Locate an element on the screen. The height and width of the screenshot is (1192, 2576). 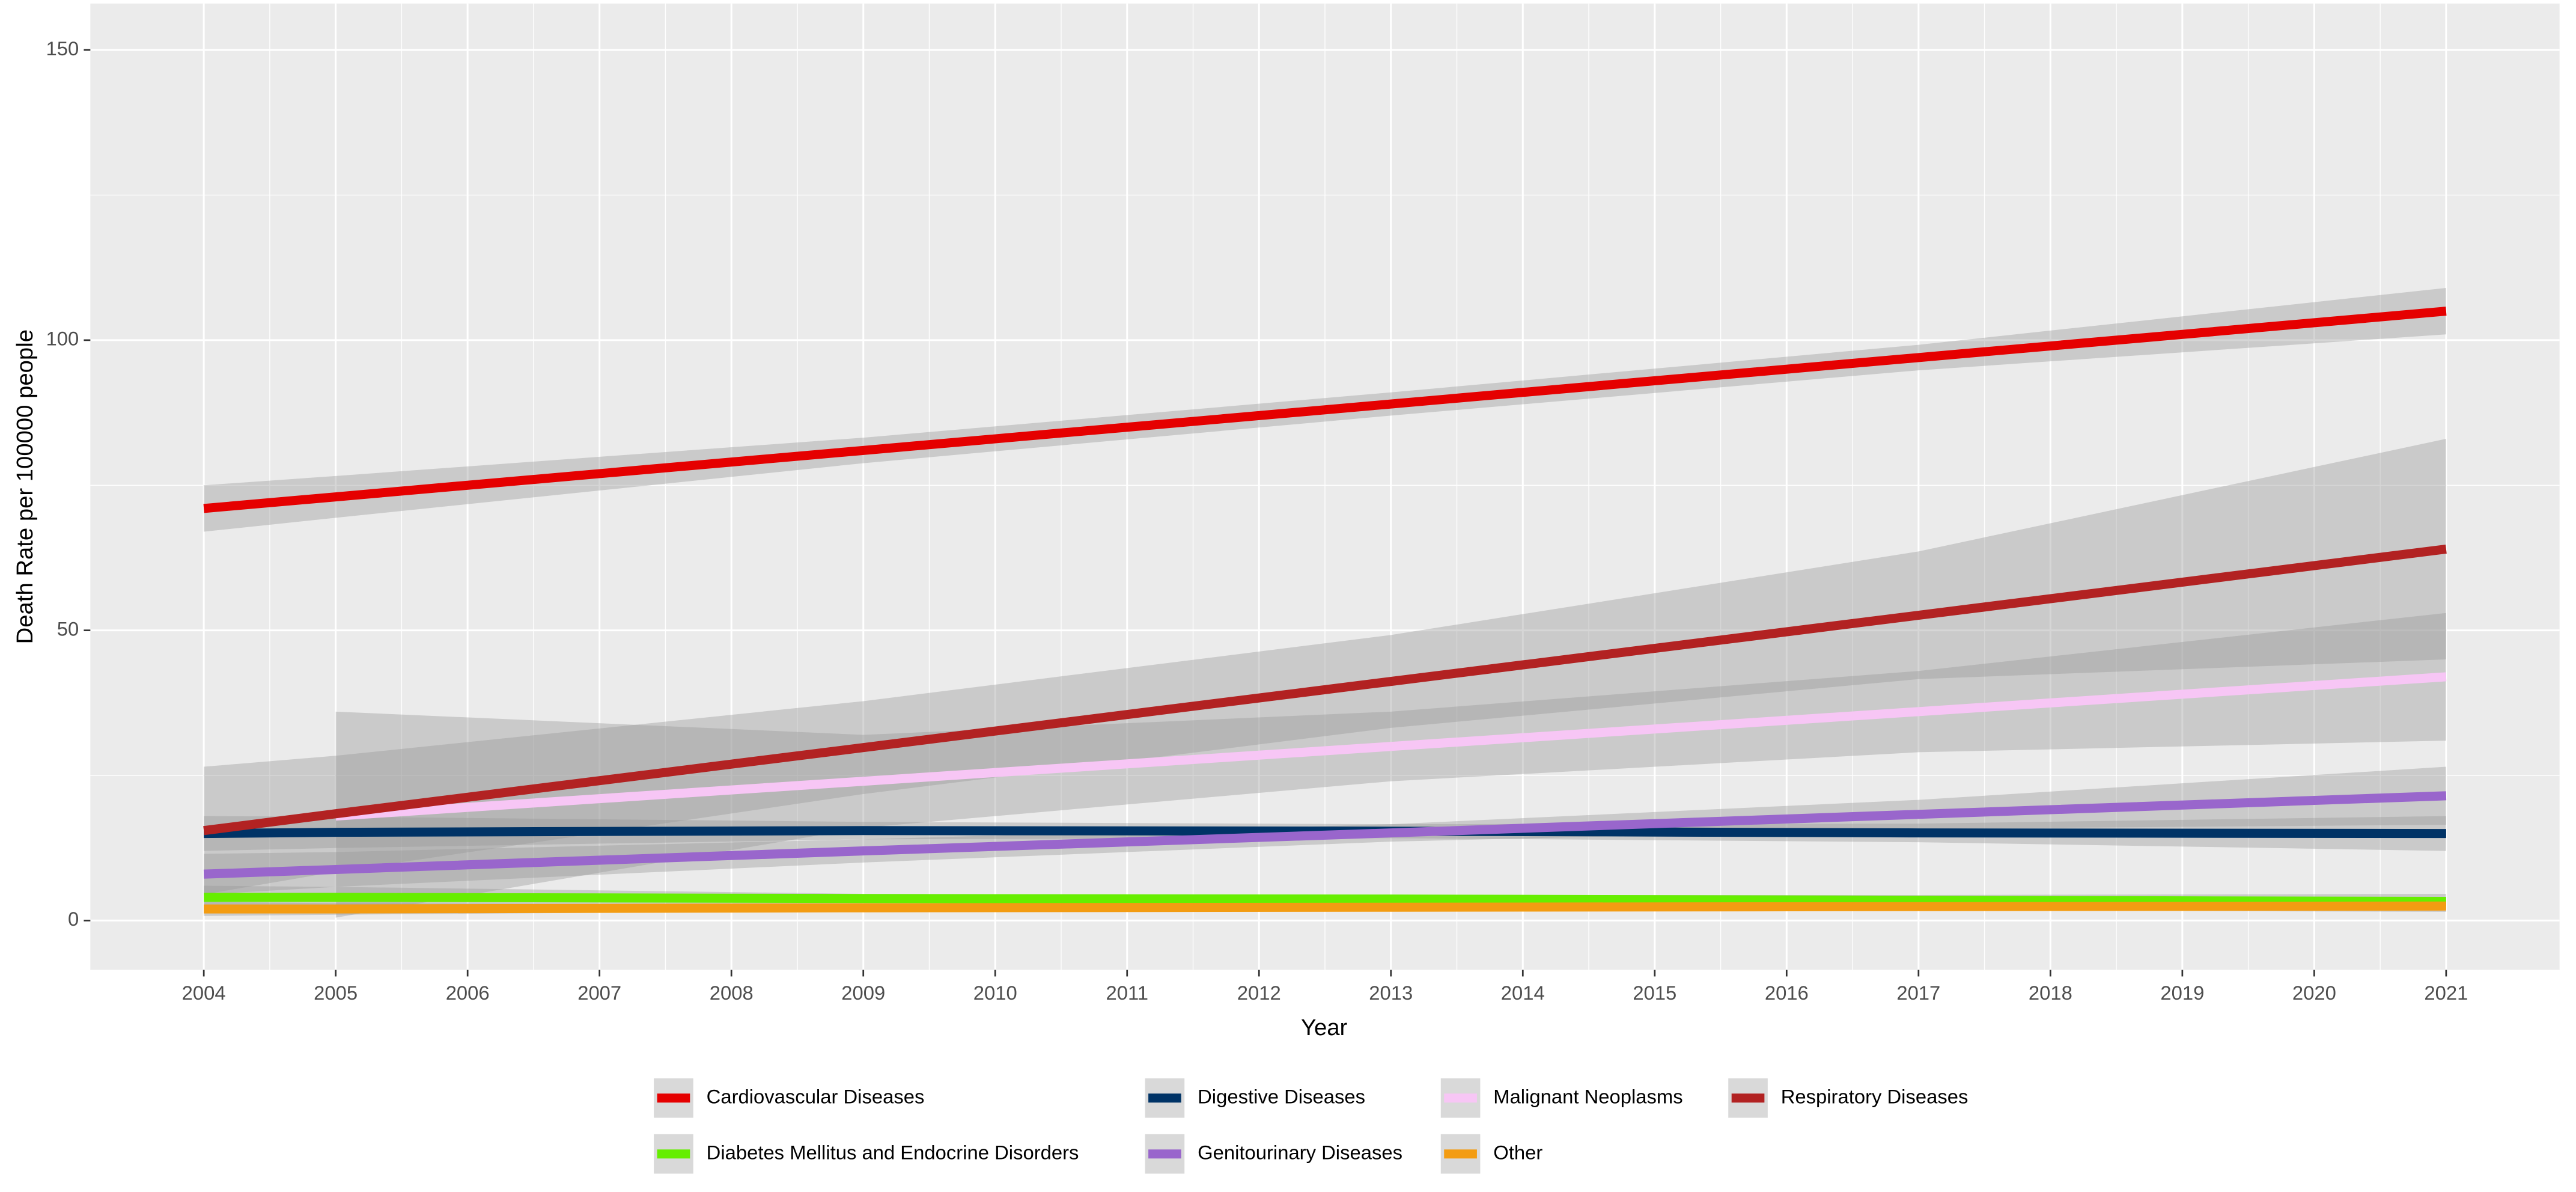
legend-label: Respiratory Diseases is located at coordinates (1875, 1096).